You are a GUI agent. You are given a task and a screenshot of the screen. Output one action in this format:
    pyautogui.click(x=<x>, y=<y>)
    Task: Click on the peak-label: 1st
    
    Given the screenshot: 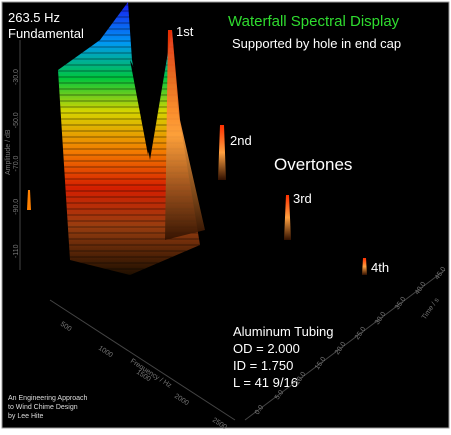 What is the action you would take?
    pyautogui.click(x=185, y=31)
    